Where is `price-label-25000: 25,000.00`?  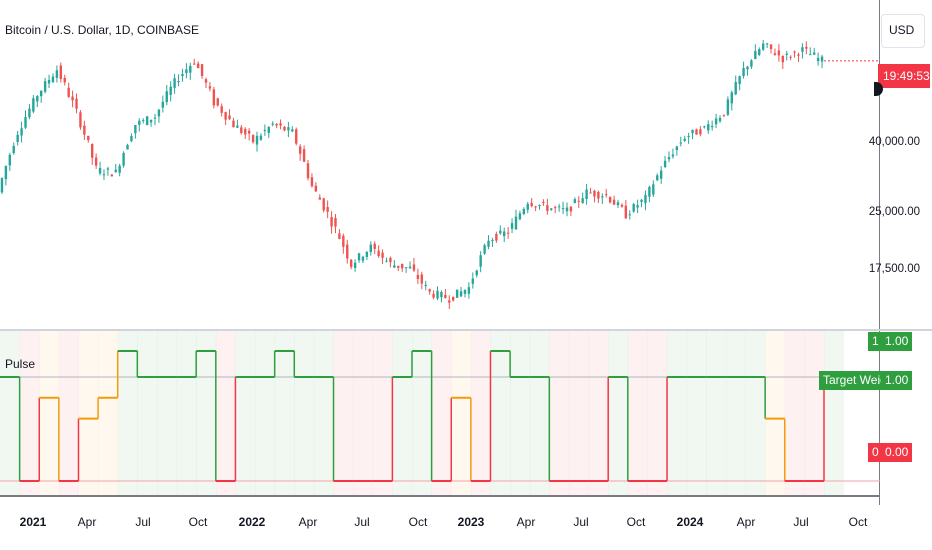
price-label-25000: 25,000.00 is located at coordinates (894, 212).